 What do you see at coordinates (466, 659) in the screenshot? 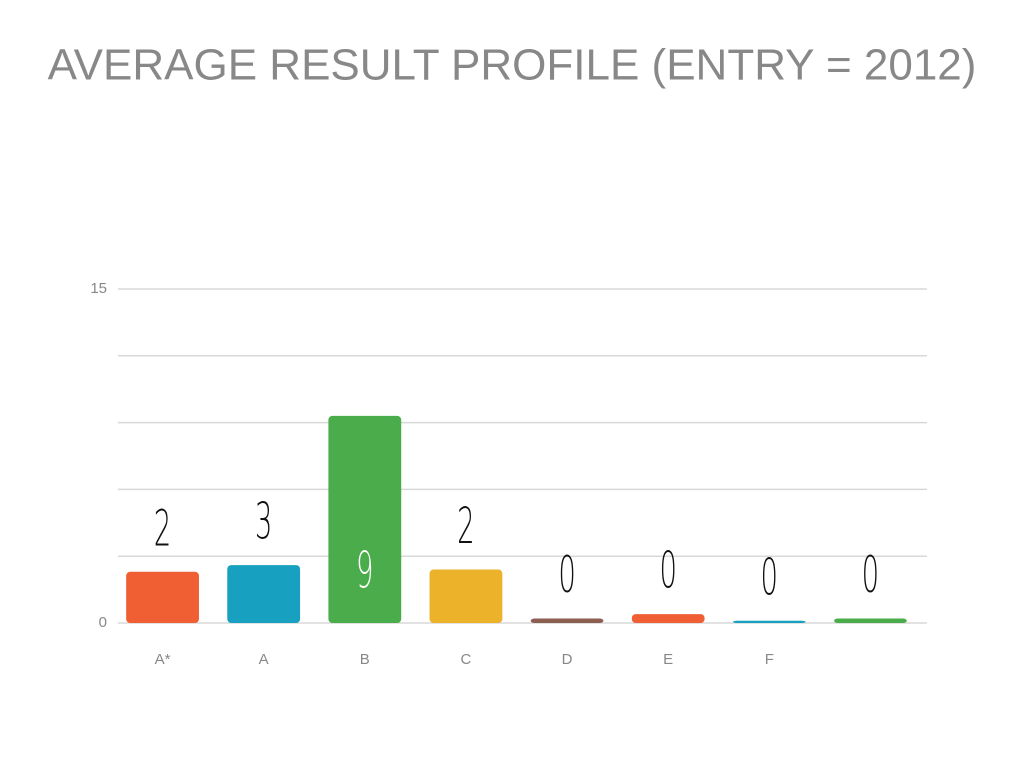
I see `x-tick-label: C` at bounding box center [466, 659].